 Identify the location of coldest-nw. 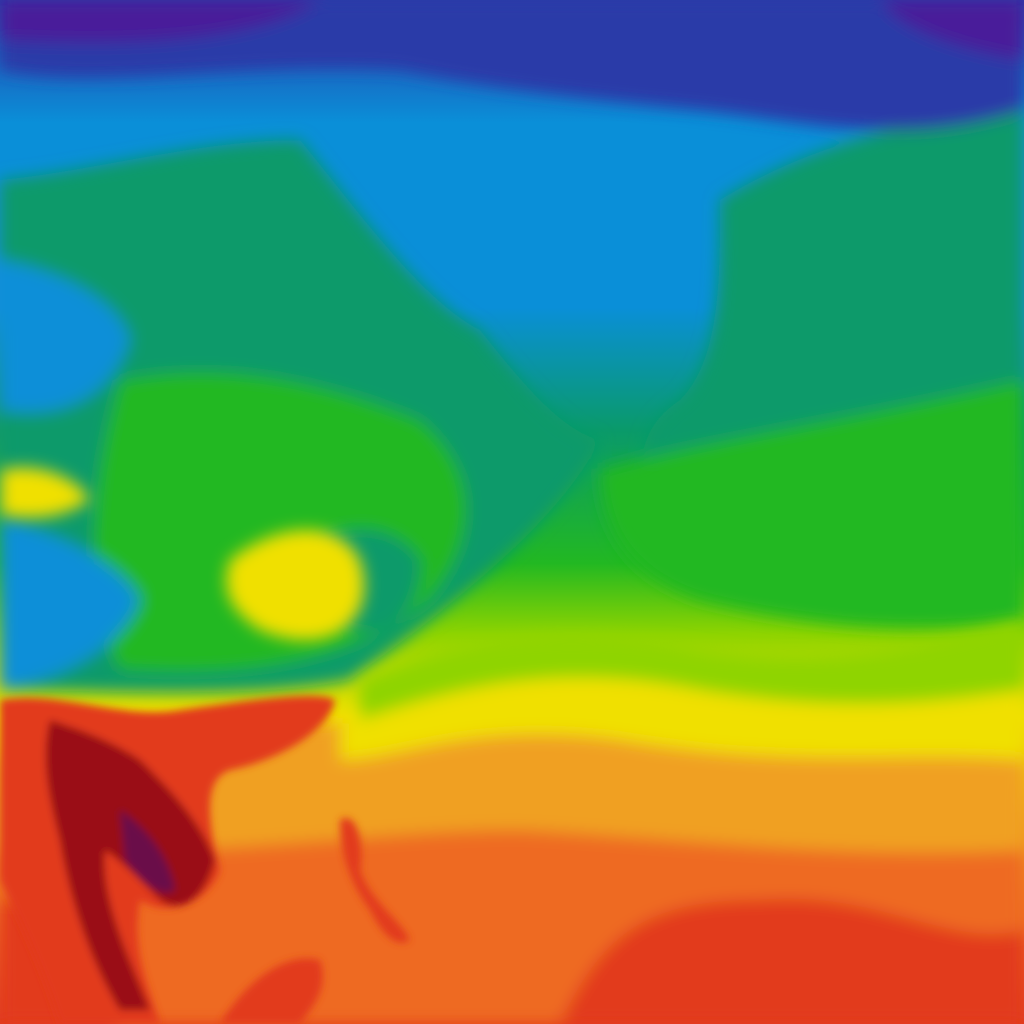
(160, 21).